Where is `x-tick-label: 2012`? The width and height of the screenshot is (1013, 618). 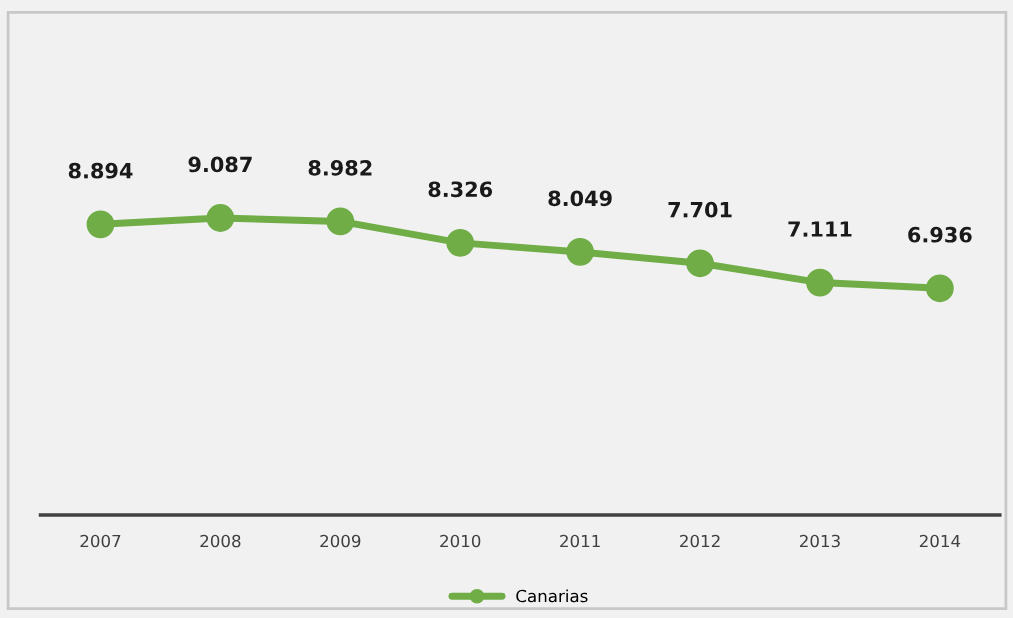 x-tick-label: 2012 is located at coordinates (700, 541).